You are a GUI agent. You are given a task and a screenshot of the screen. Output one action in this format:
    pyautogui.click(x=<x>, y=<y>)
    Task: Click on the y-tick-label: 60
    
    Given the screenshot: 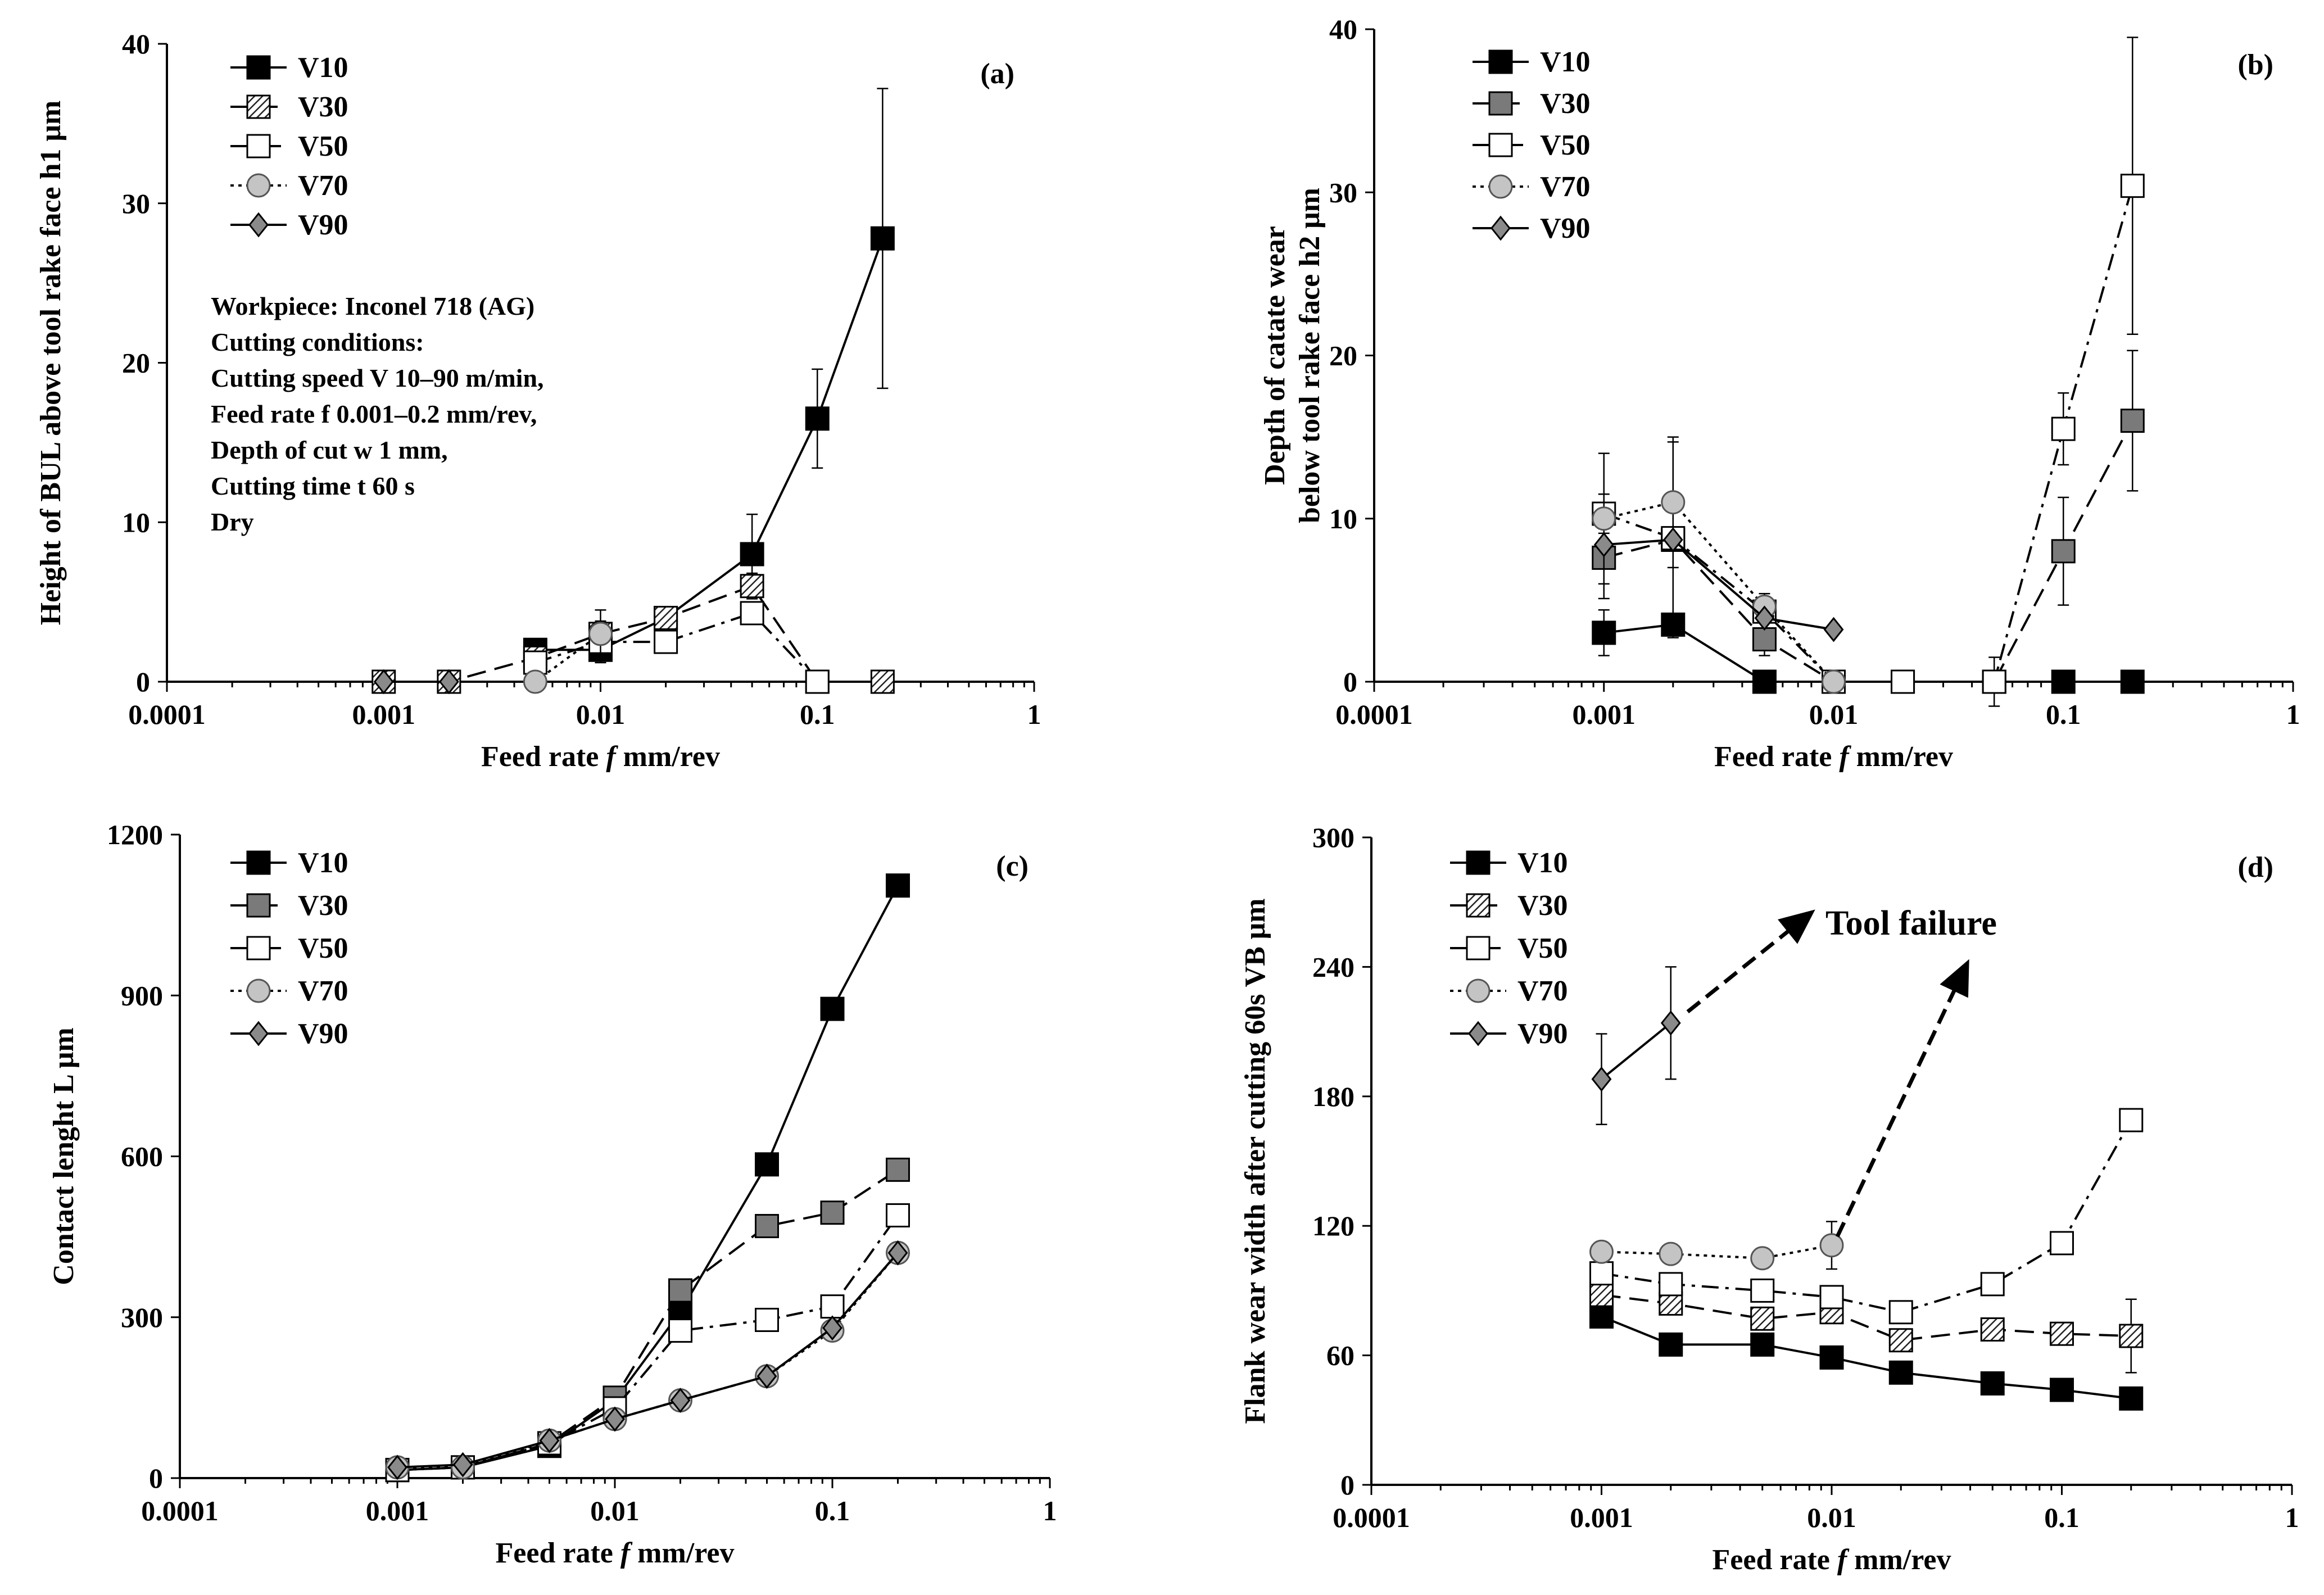 What is the action you would take?
    pyautogui.click(x=1340, y=1355)
    